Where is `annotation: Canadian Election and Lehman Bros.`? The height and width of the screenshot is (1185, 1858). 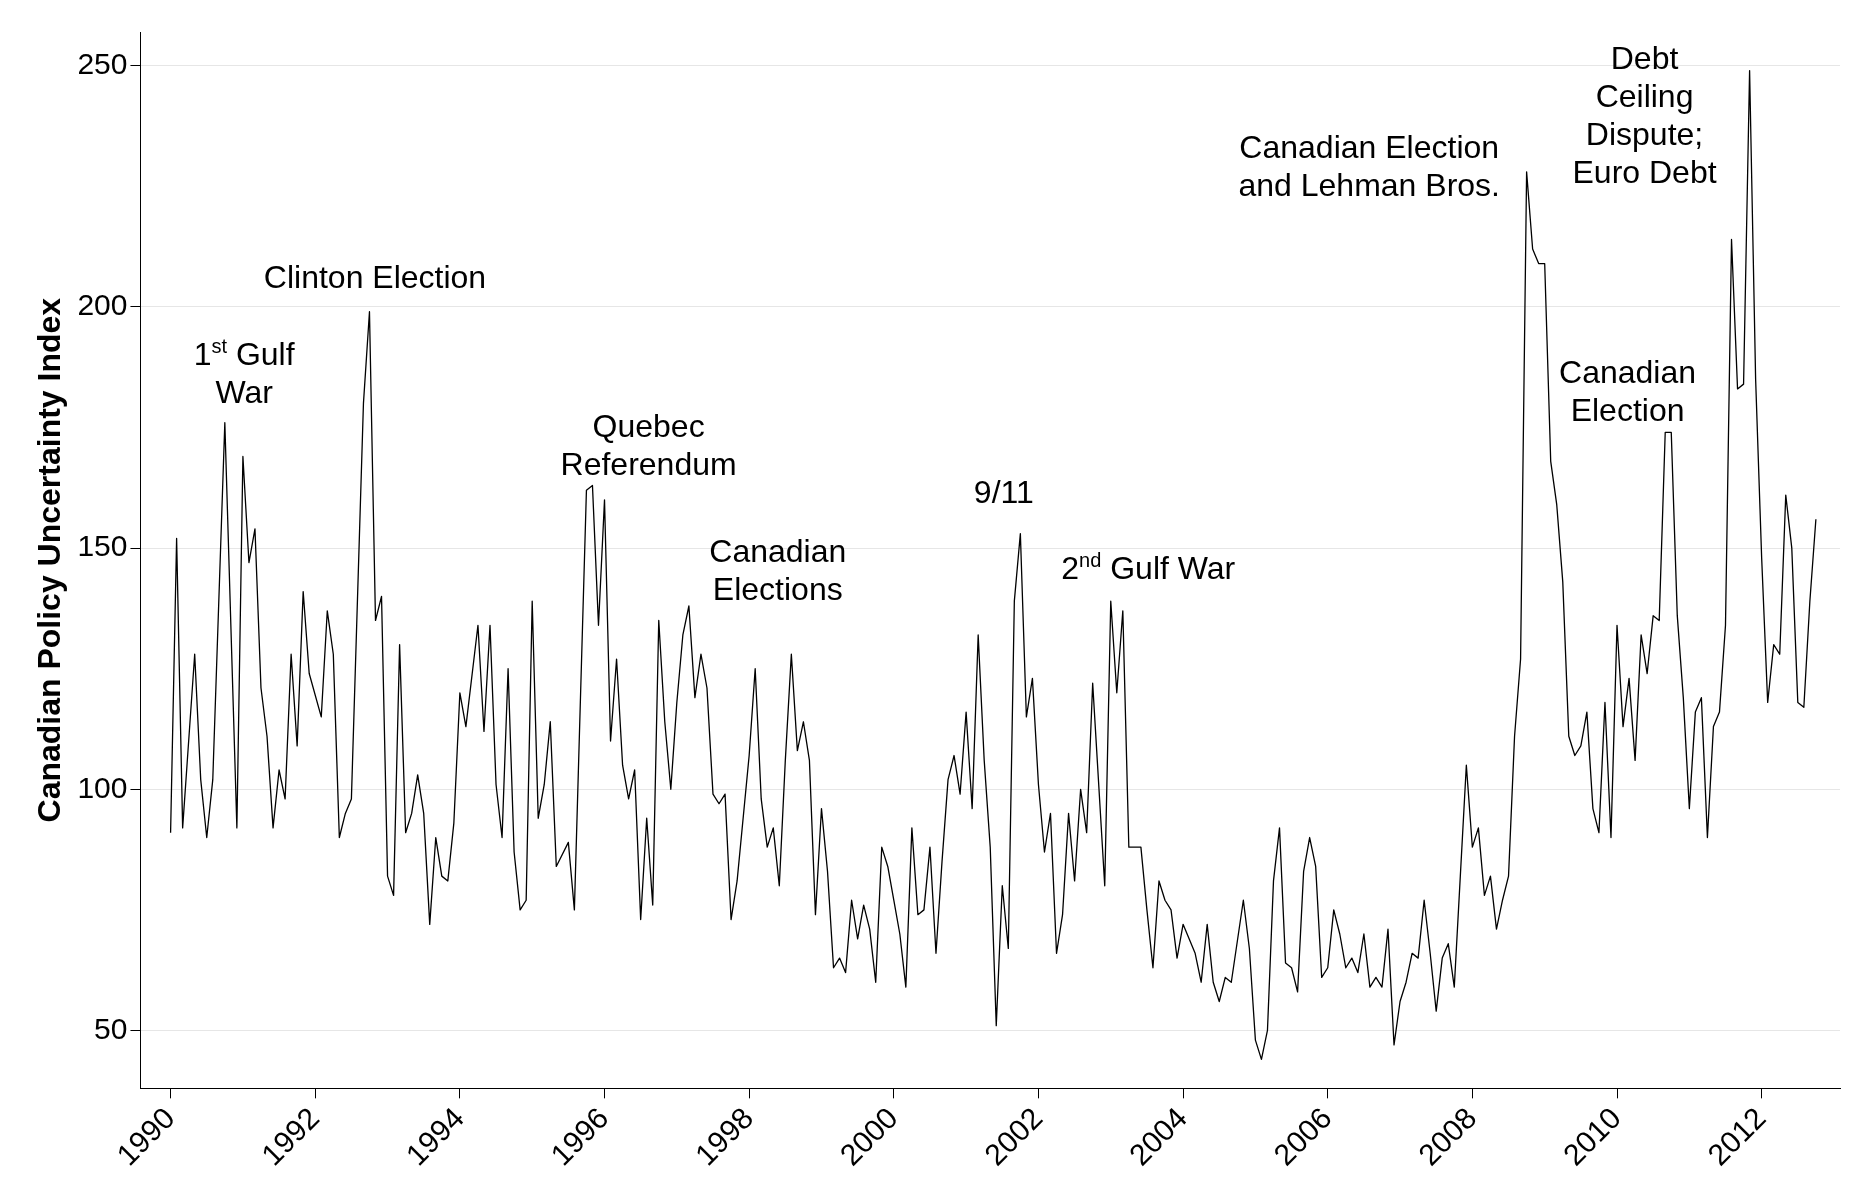 annotation: Canadian Election and Lehman Bros. is located at coordinates (1369, 165).